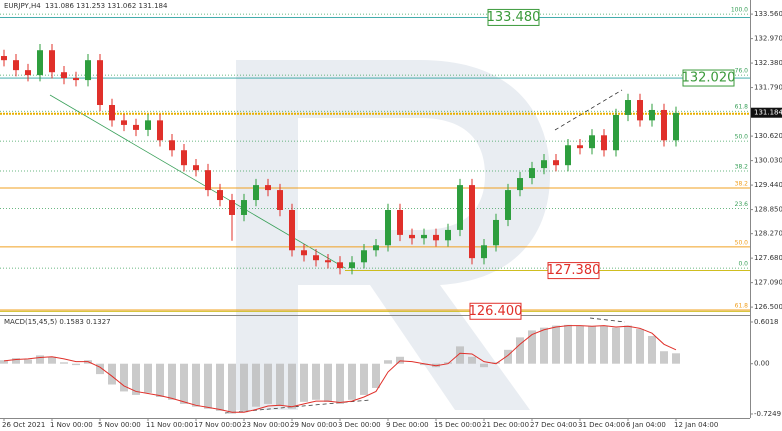 The height and width of the screenshot is (431, 782). I want to click on x-tick-label: 12 Jan 04:00, so click(696, 425).